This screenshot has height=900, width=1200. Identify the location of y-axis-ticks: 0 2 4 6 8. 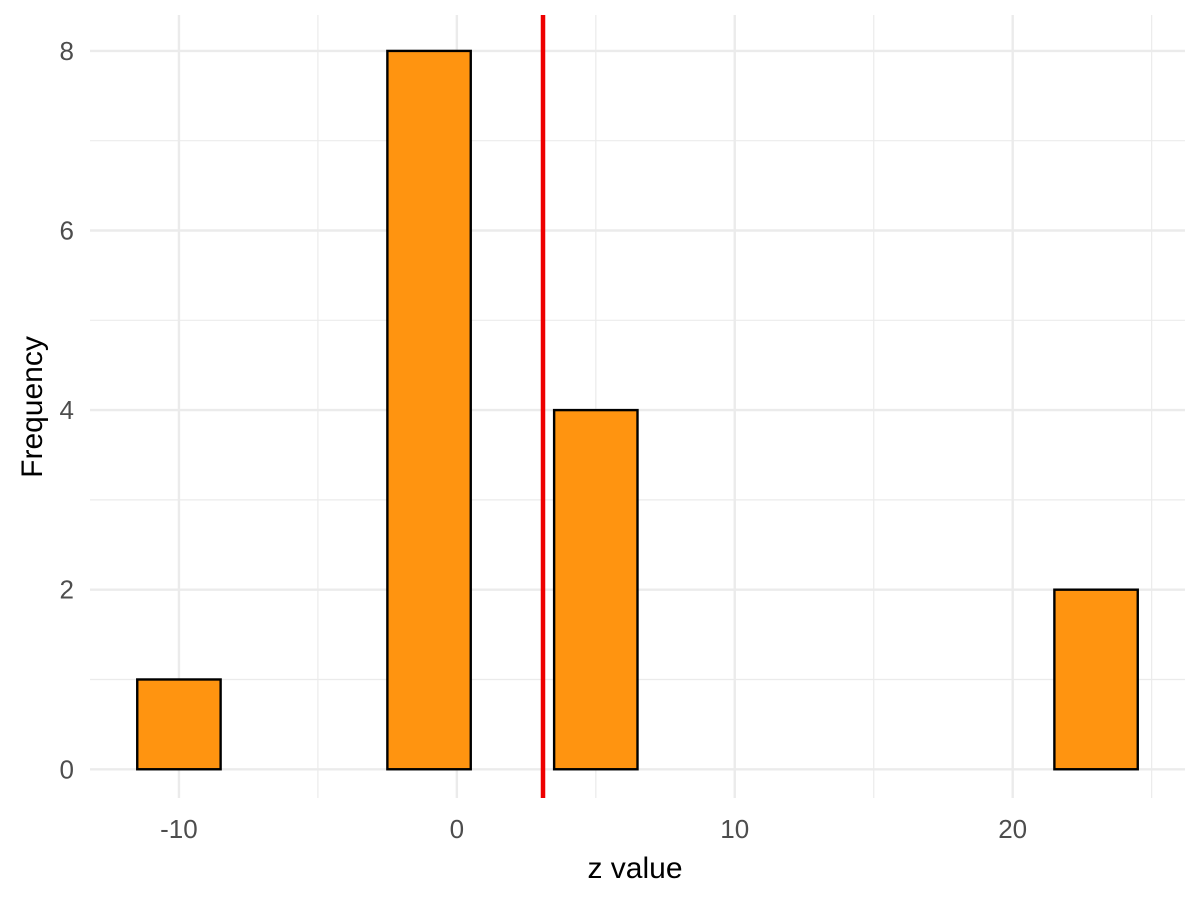
(67, 410).